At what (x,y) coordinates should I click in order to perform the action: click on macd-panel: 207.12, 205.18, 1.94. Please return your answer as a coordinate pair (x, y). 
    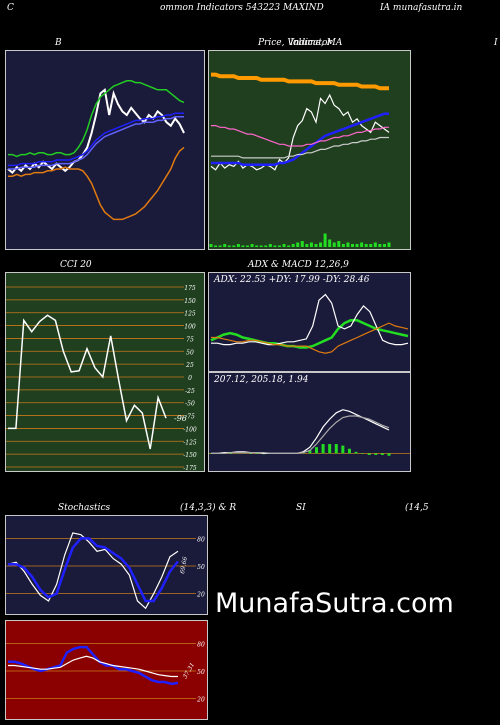
    Looking at the image, I should click on (309, 422).